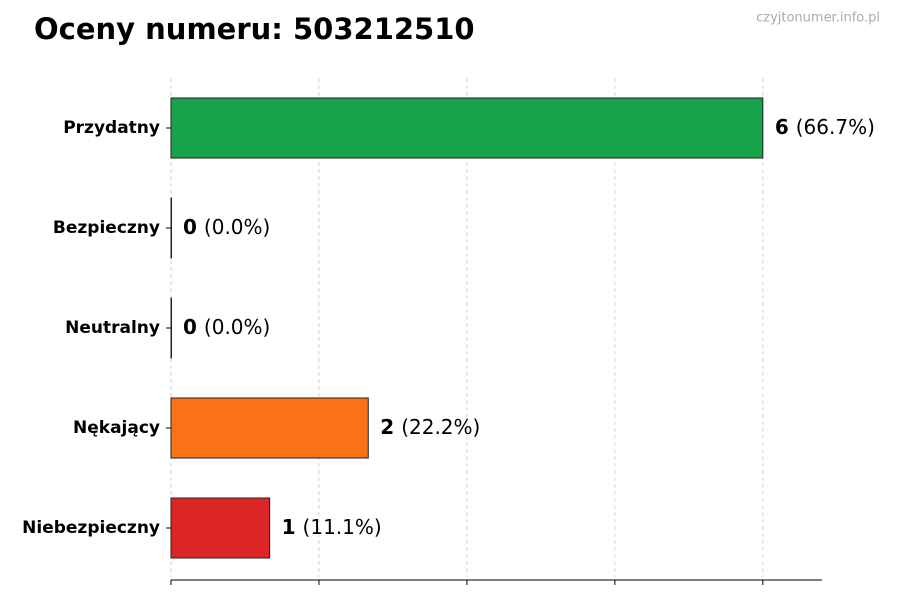 The width and height of the screenshot is (900, 600). What do you see at coordinates (818, 18) in the screenshot?
I see `watermark: czyjtonumer.info.pl` at bounding box center [818, 18].